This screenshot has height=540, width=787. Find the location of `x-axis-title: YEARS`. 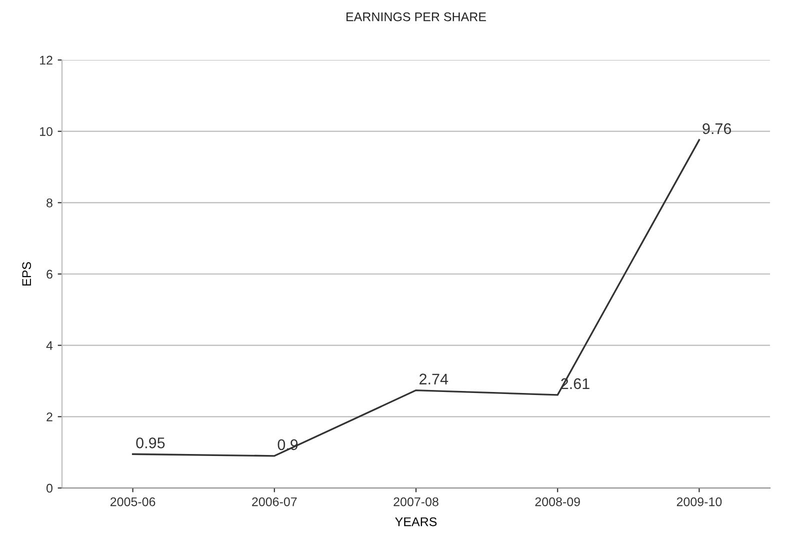

x-axis-title: YEARS is located at coordinates (416, 521).